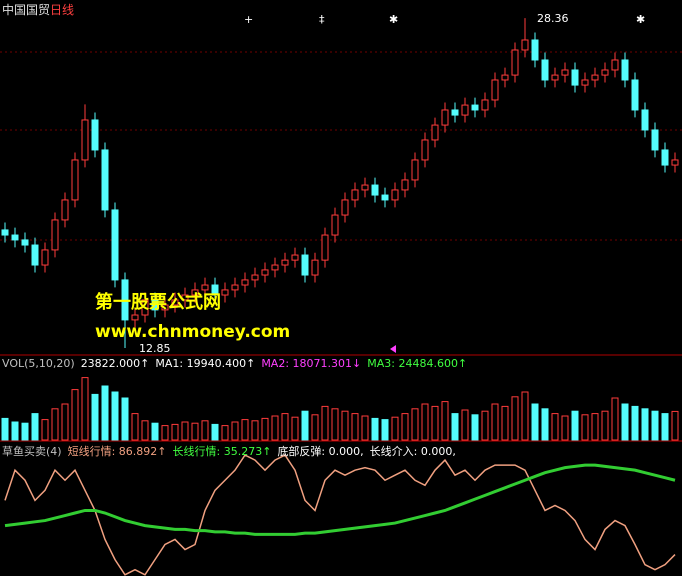 The height and width of the screenshot is (576, 682). I want to click on header-item: 长线介入: 0.000,, so click(412, 451).